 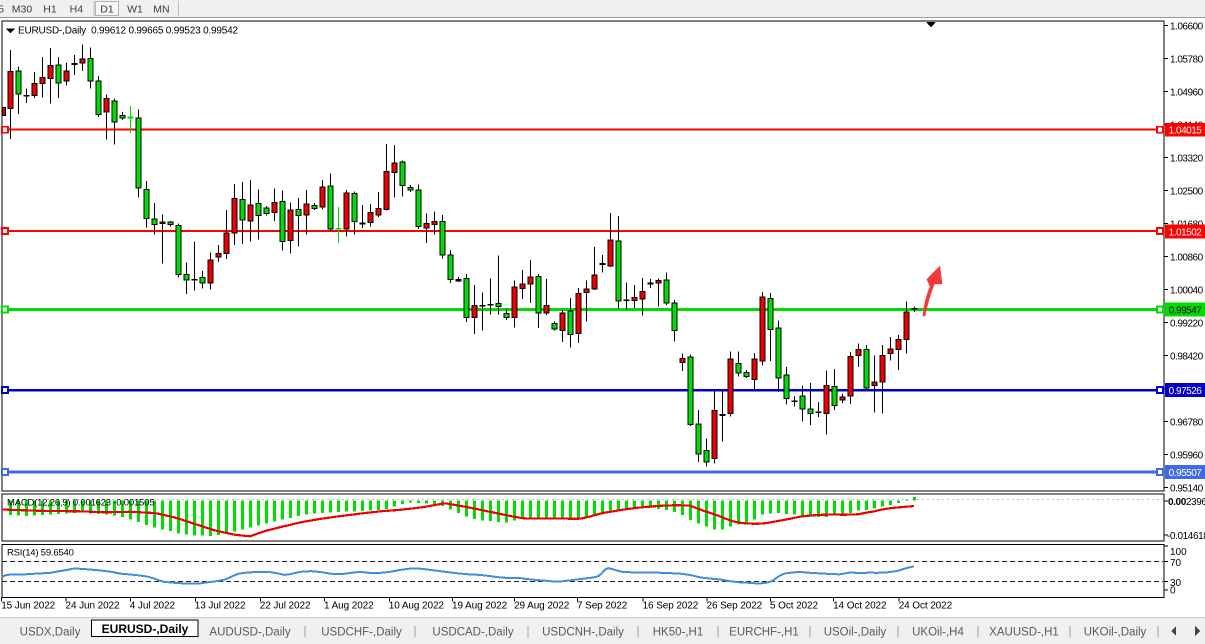 What do you see at coordinates (480, 606) in the screenshot?
I see `svg-text: 19 Aug 2022` at bounding box center [480, 606].